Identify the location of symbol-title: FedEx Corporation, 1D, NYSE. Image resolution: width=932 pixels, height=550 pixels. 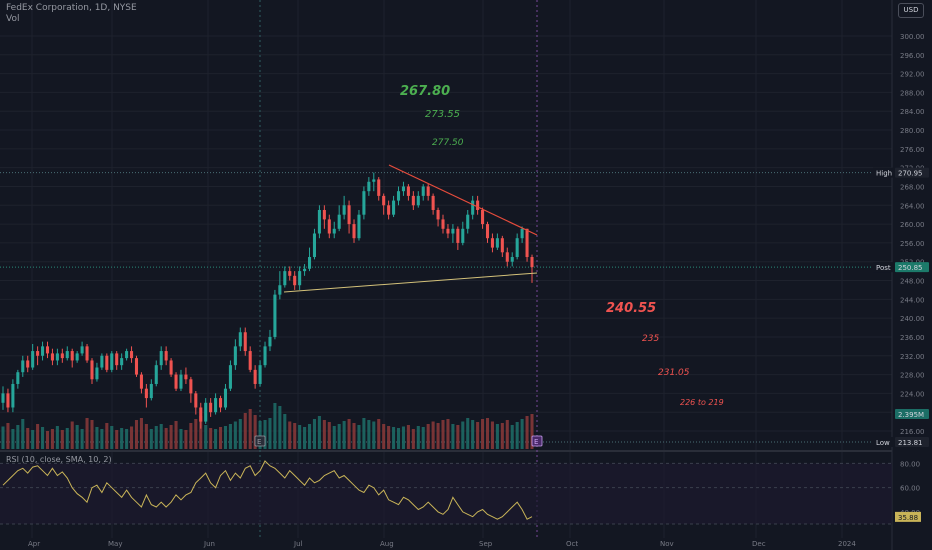
(71, 8).